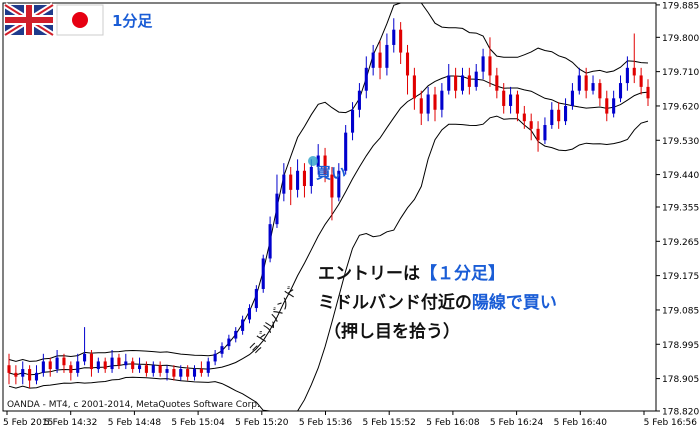 The height and width of the screenshot is (436, 700). Describe the element at coordinates (437, 302) in the screenshot. I see `note-line-2: ミドルバンド付近の陽線で買い` at that location.